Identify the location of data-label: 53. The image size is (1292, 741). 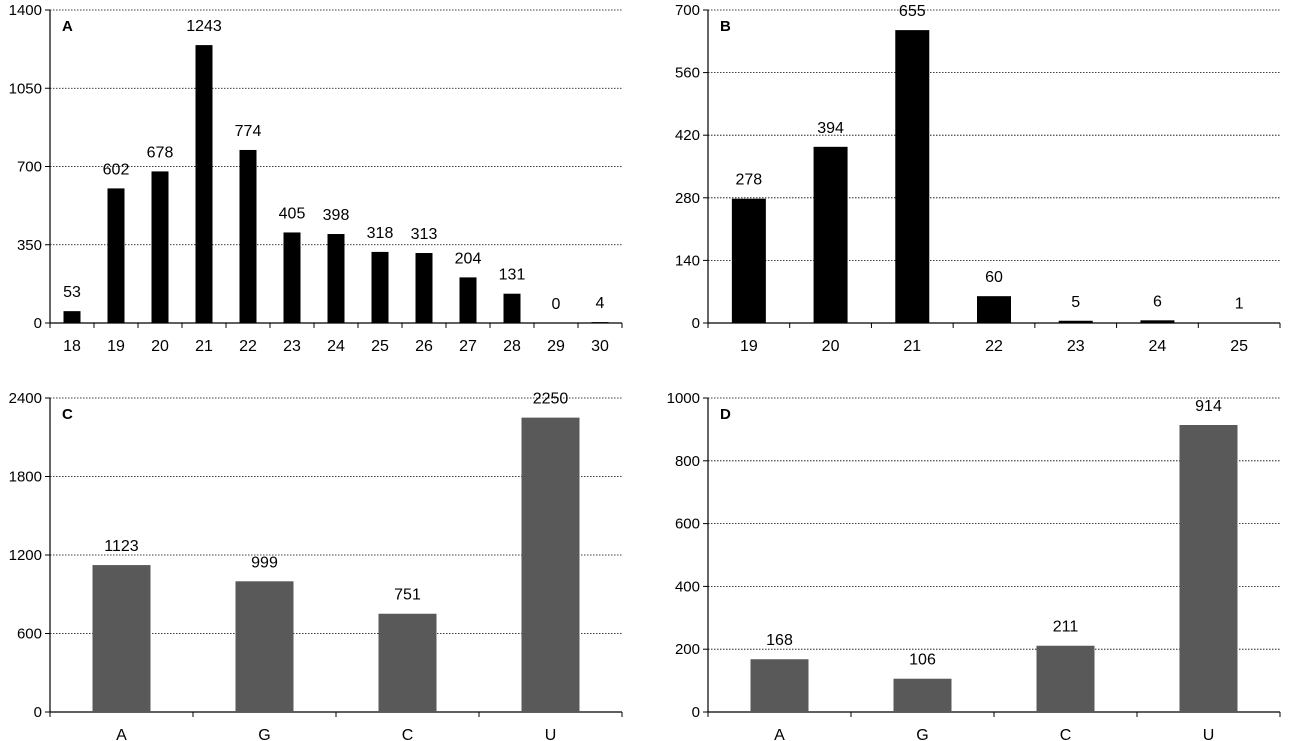
(72, 292).